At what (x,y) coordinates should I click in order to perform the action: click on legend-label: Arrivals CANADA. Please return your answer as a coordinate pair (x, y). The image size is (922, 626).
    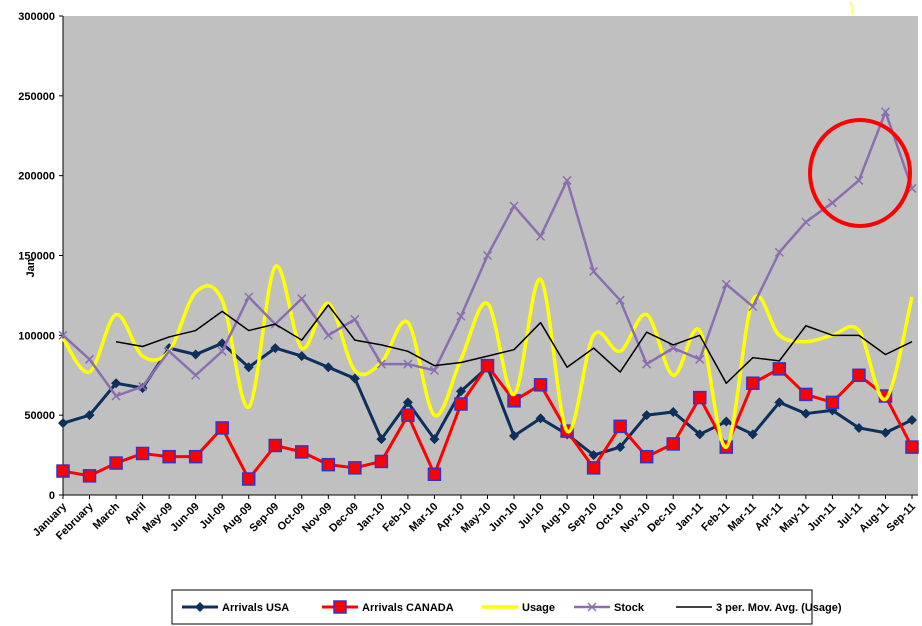
    Looking at the image, I should click on (408, 608).